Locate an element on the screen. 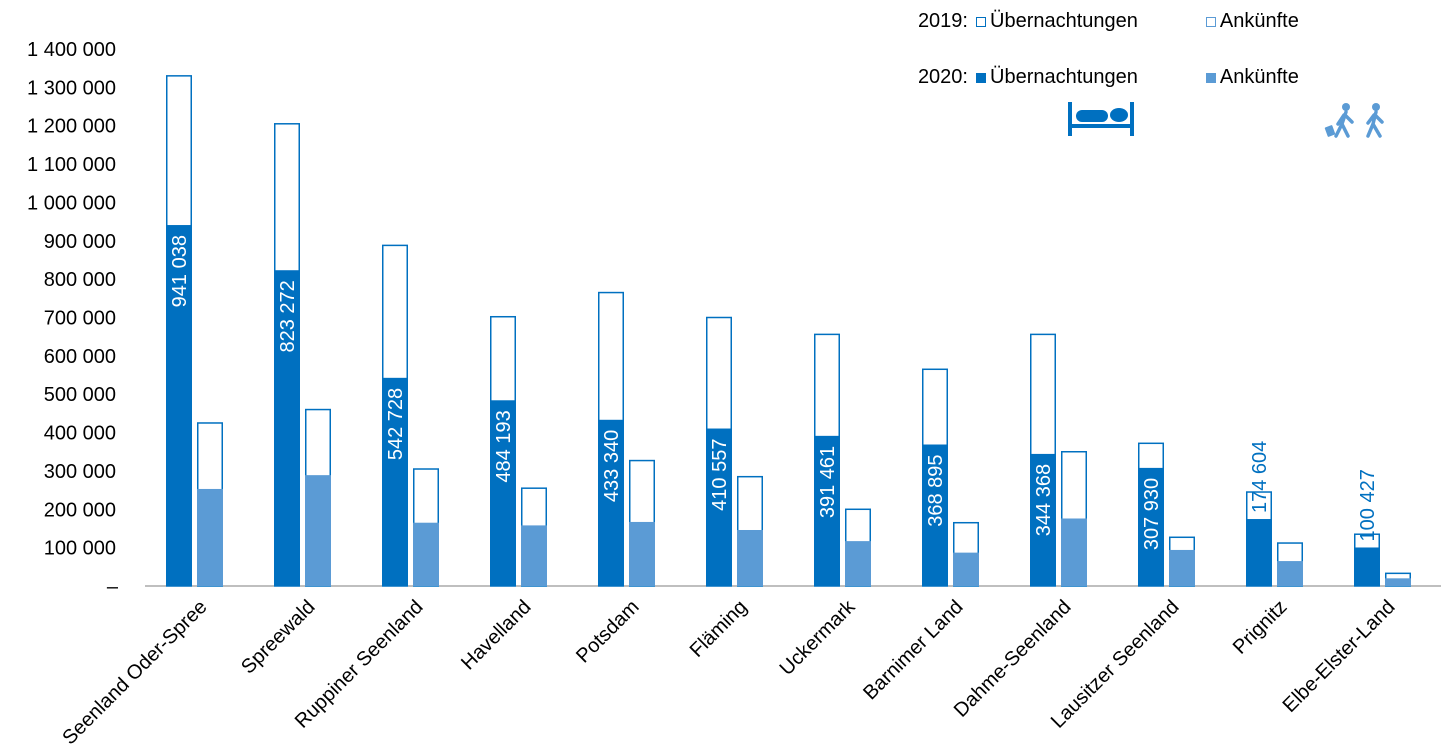 The image size is (1441, 755). data-label: 484 193 is located at coordinates (504, 446).